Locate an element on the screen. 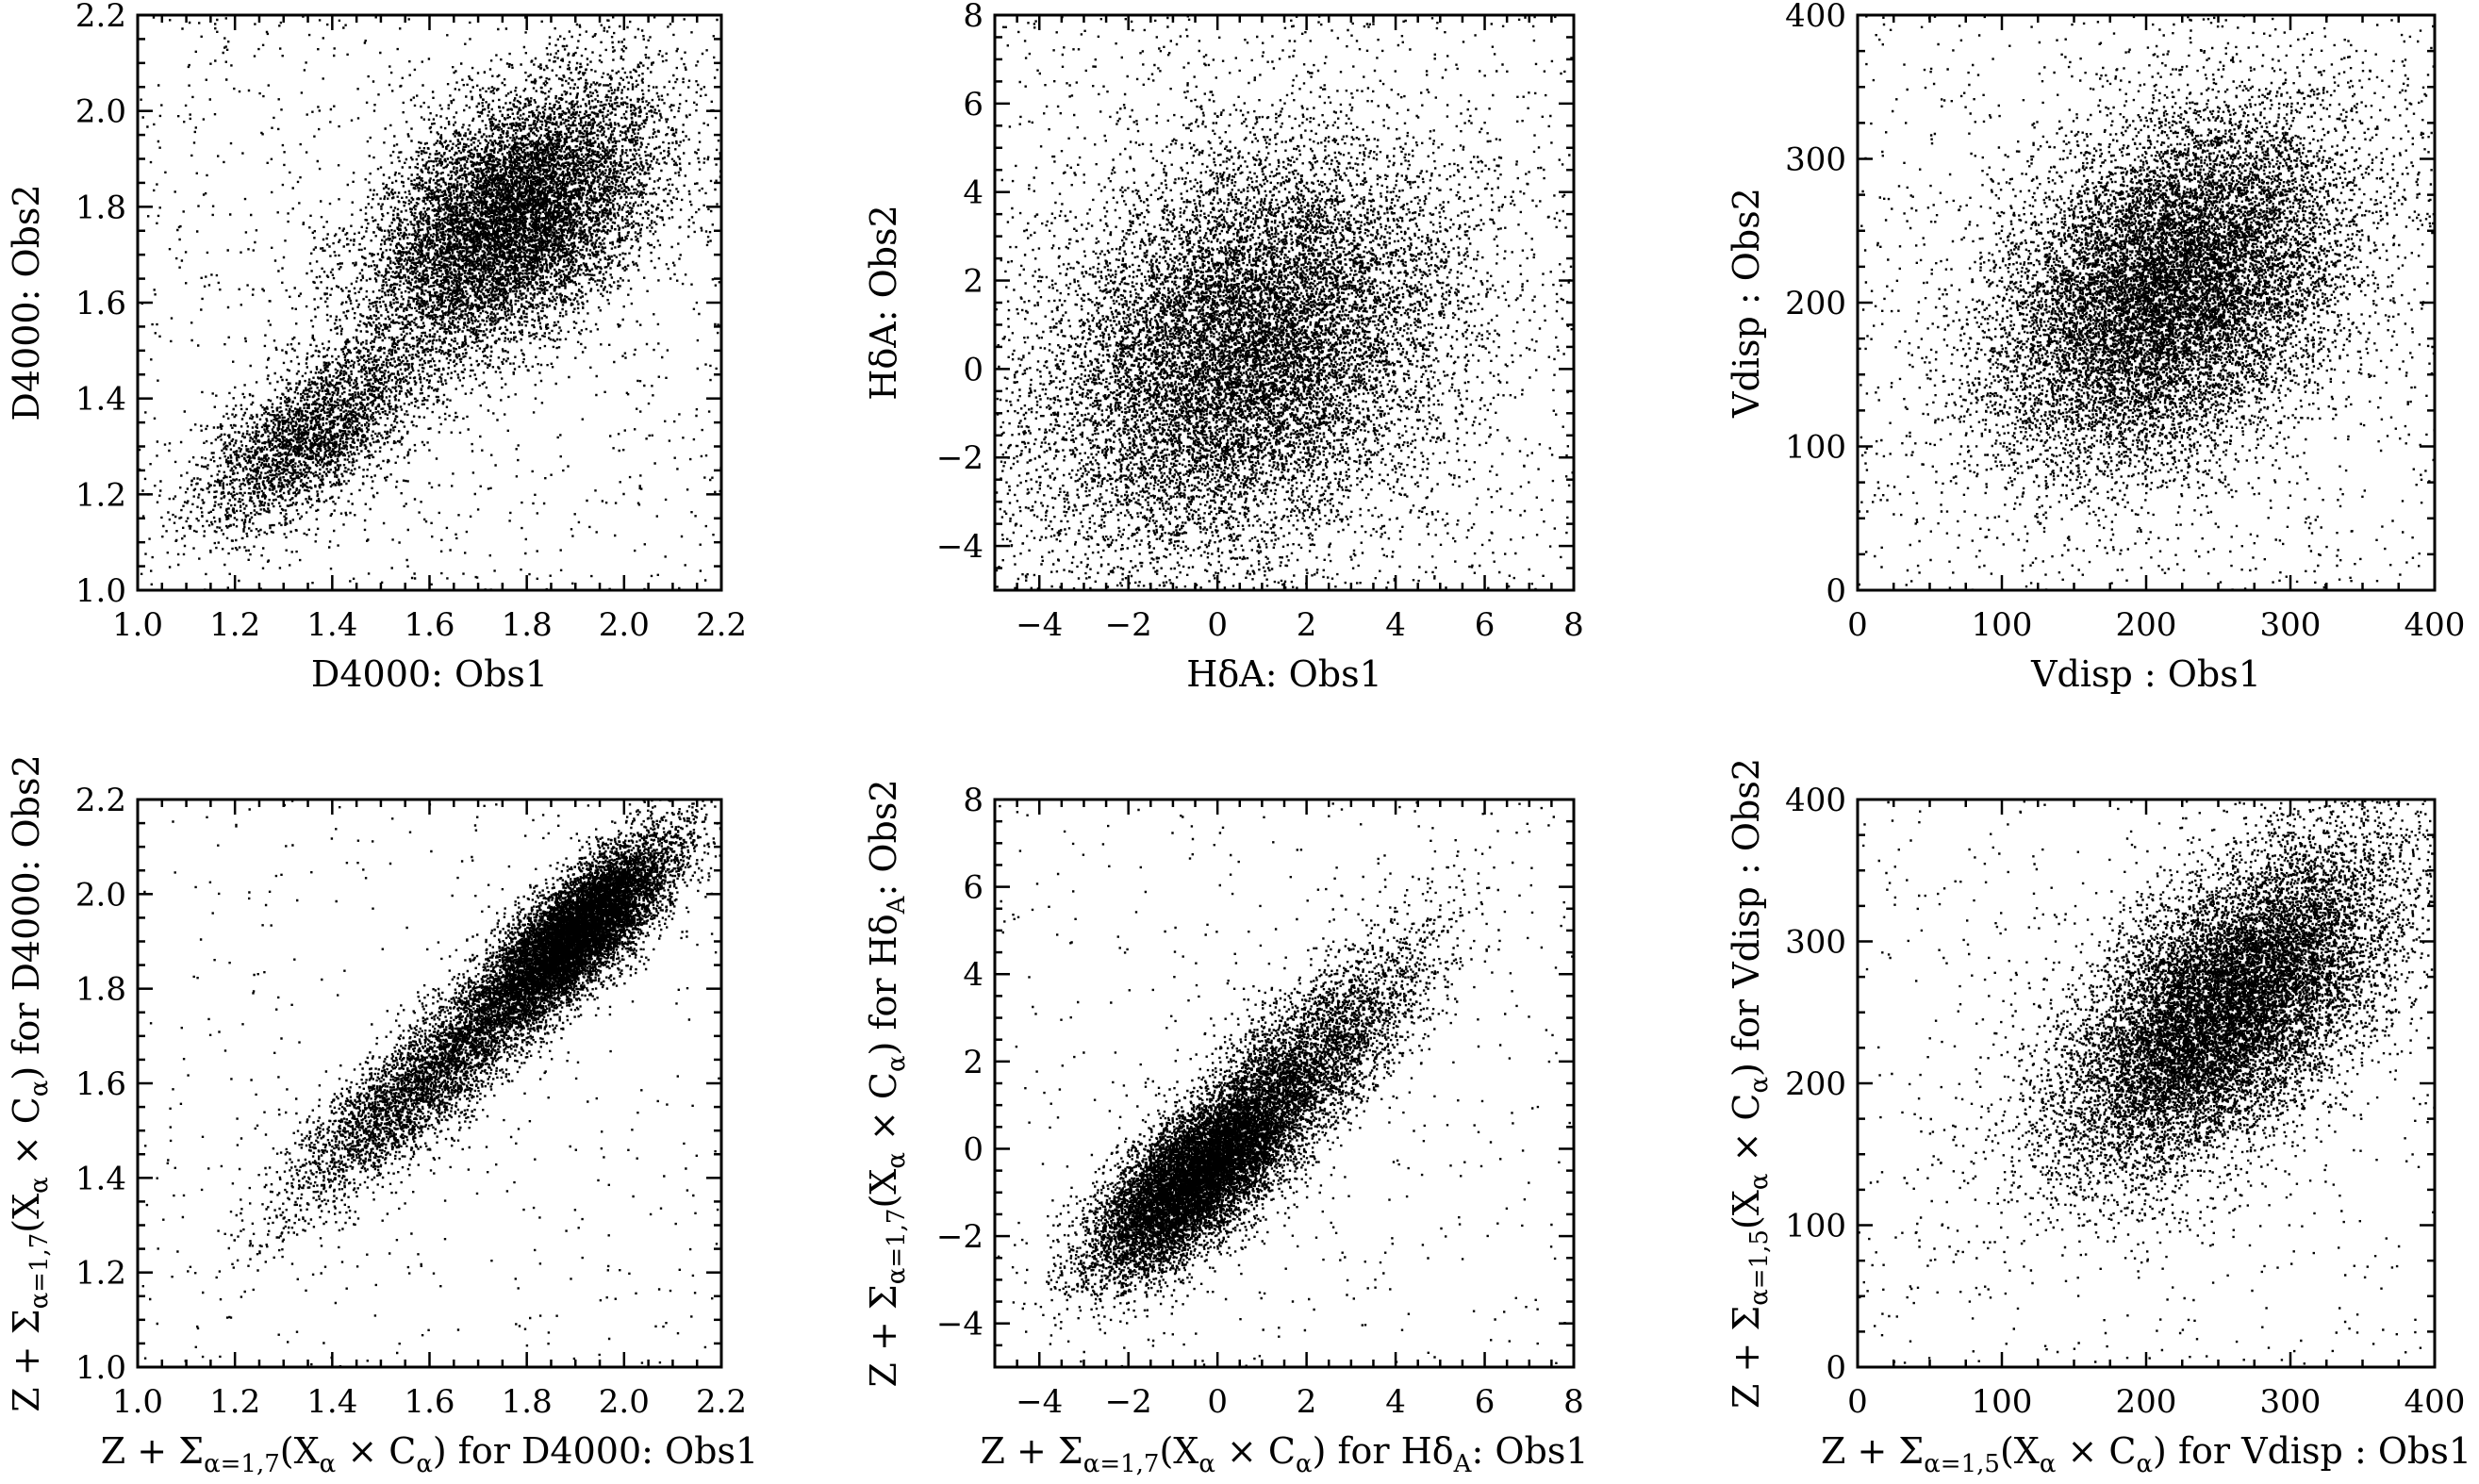 The image size is (2479, 1484). y-axis-label: Z + Σα=1,7(Xα × Cα) for D4000: Obs2 is located at coordinates (30, 1082).